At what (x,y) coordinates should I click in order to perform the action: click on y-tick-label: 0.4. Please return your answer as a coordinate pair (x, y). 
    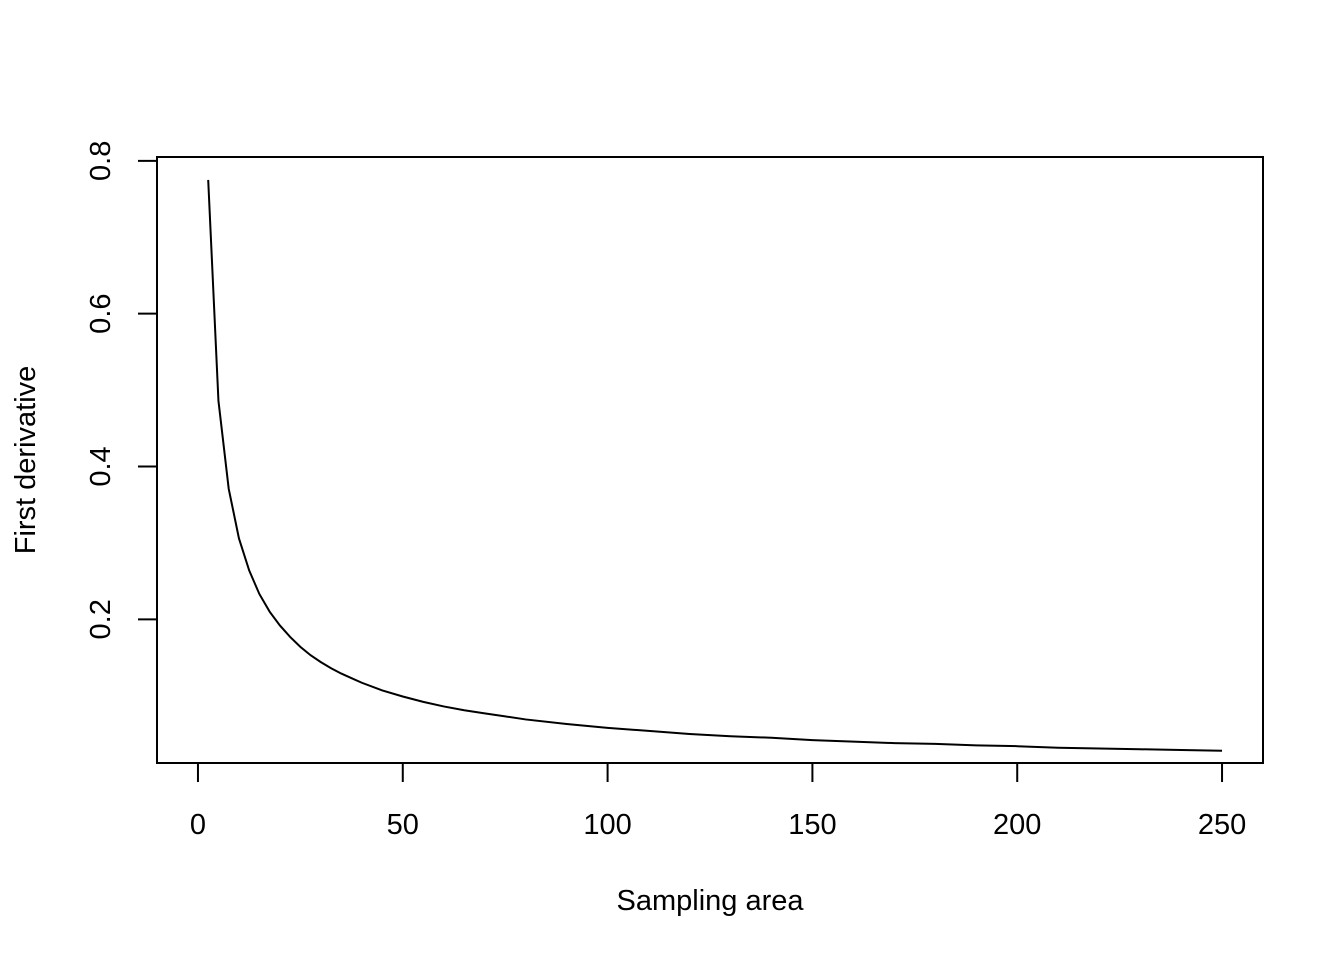
    Looking at the image, I should click on (101, 466).